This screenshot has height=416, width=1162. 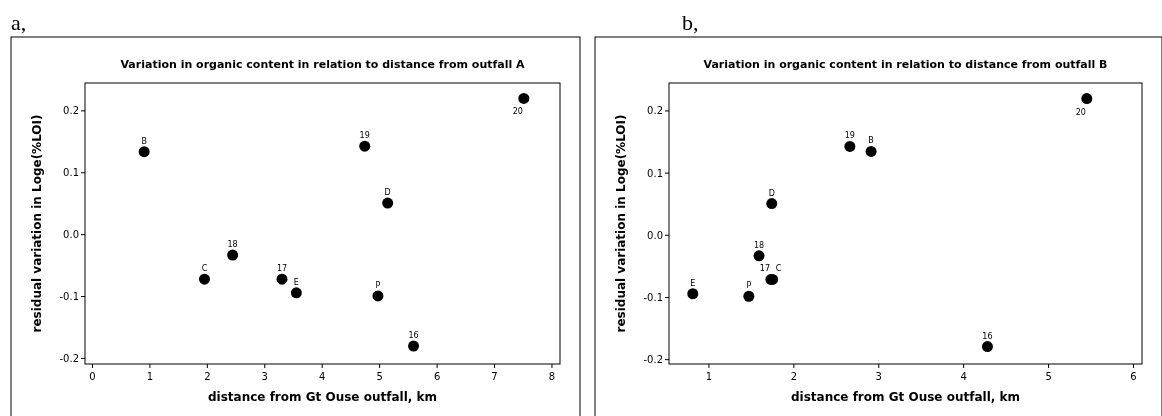 What do you see at coordinates (690, 22) in the screenshot?
I see `text: b,` at bounding box center [690, 22].